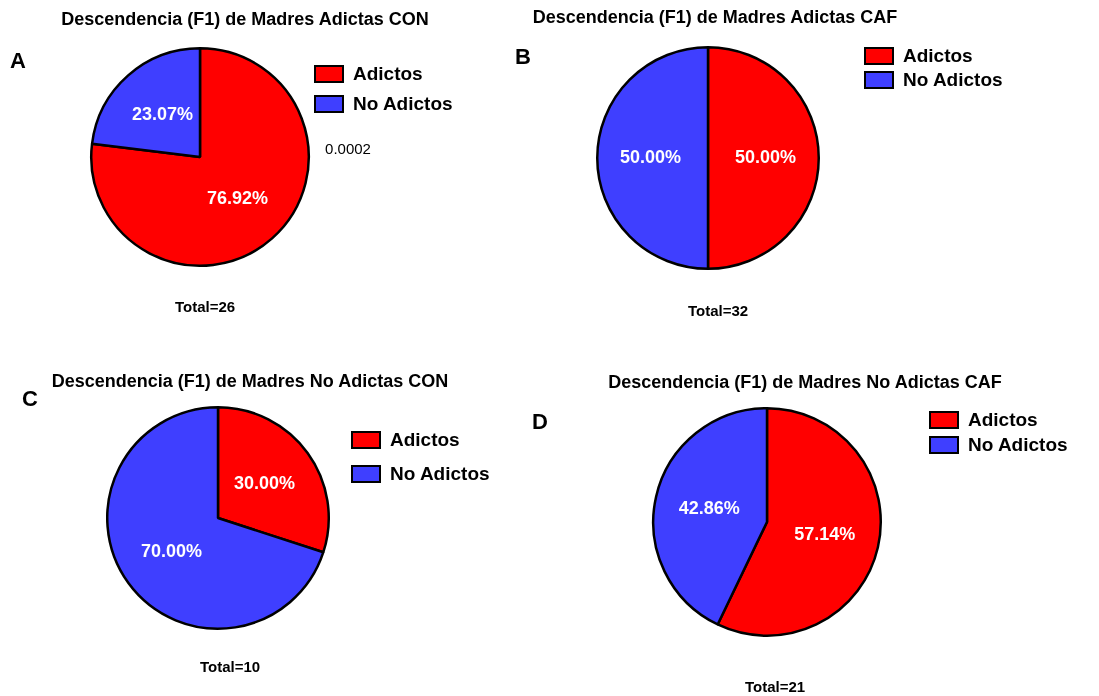  What do you see at coordinates (245, 18) in the screenshot?
I see `chart-title: Descendencia (F1) de Madres Adictas CON` at bounding box center [245, 18].